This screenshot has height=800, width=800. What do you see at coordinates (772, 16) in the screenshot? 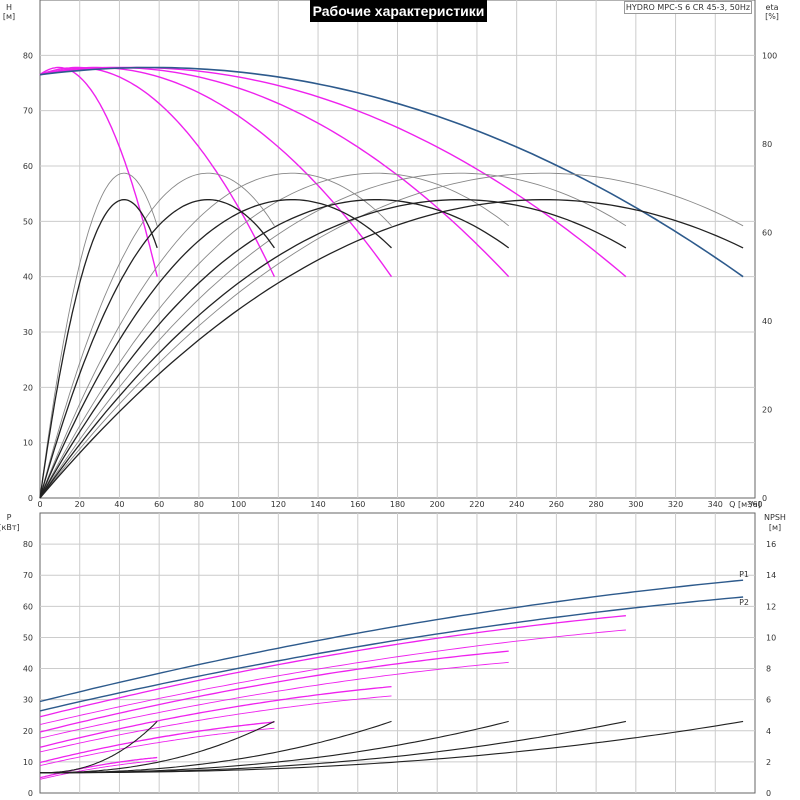
I see `eta-axis-unit: [%]` at bounding box center [772, 16].